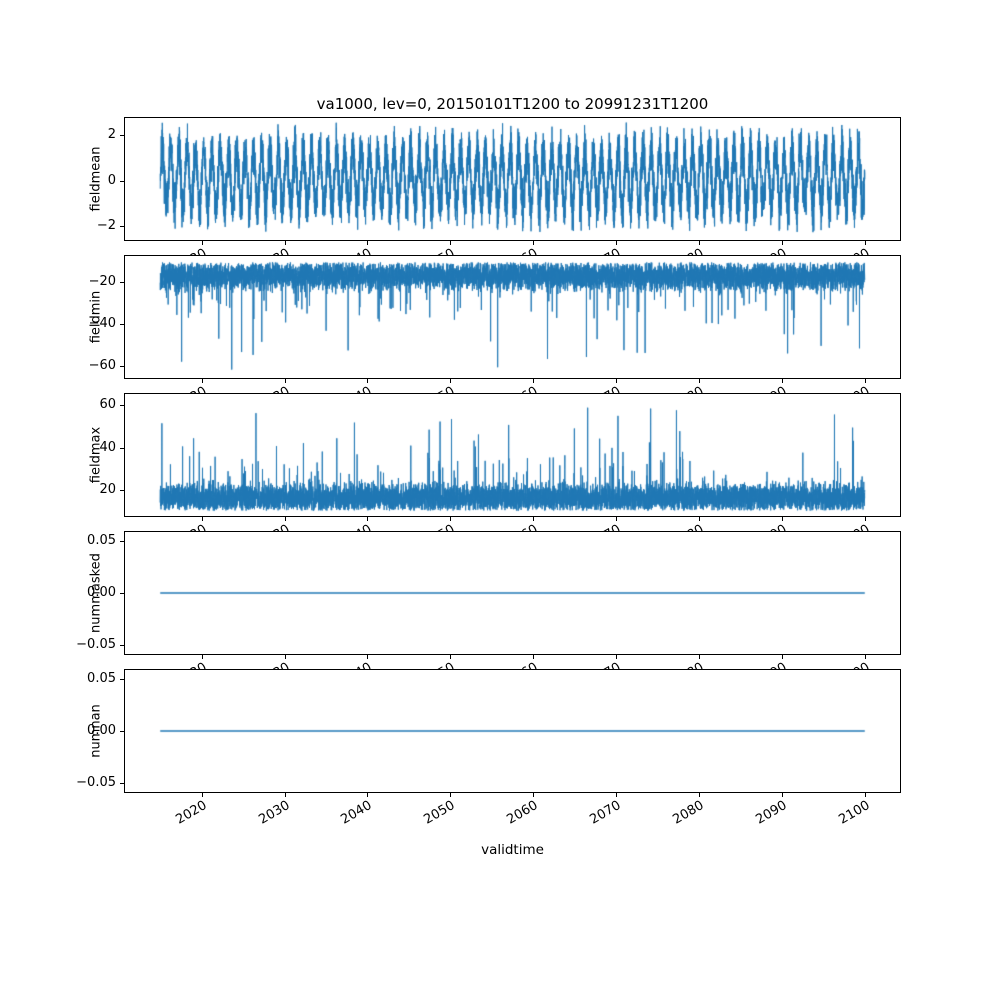  I want to click on subplot-fieldmin-series-line, so click(512, 317).